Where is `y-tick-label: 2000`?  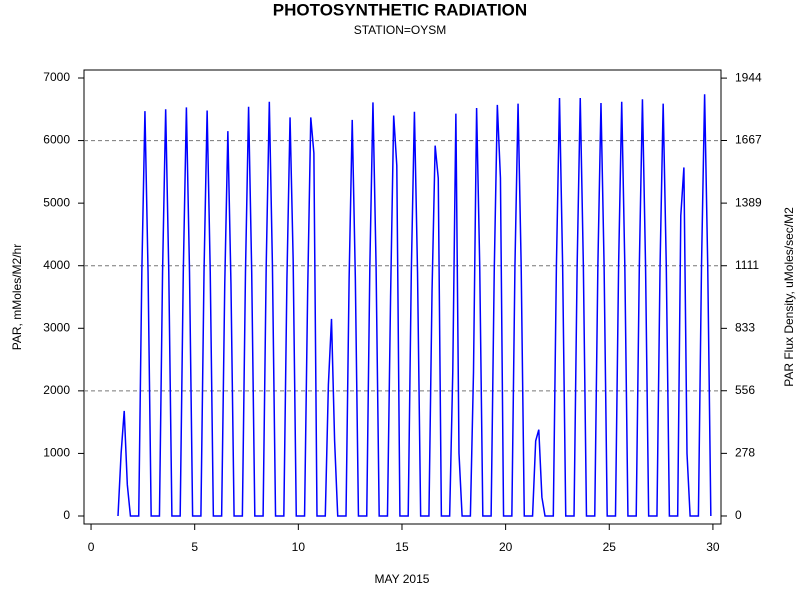
y-tick-label: 2000 is located at coordinates (56, 390).